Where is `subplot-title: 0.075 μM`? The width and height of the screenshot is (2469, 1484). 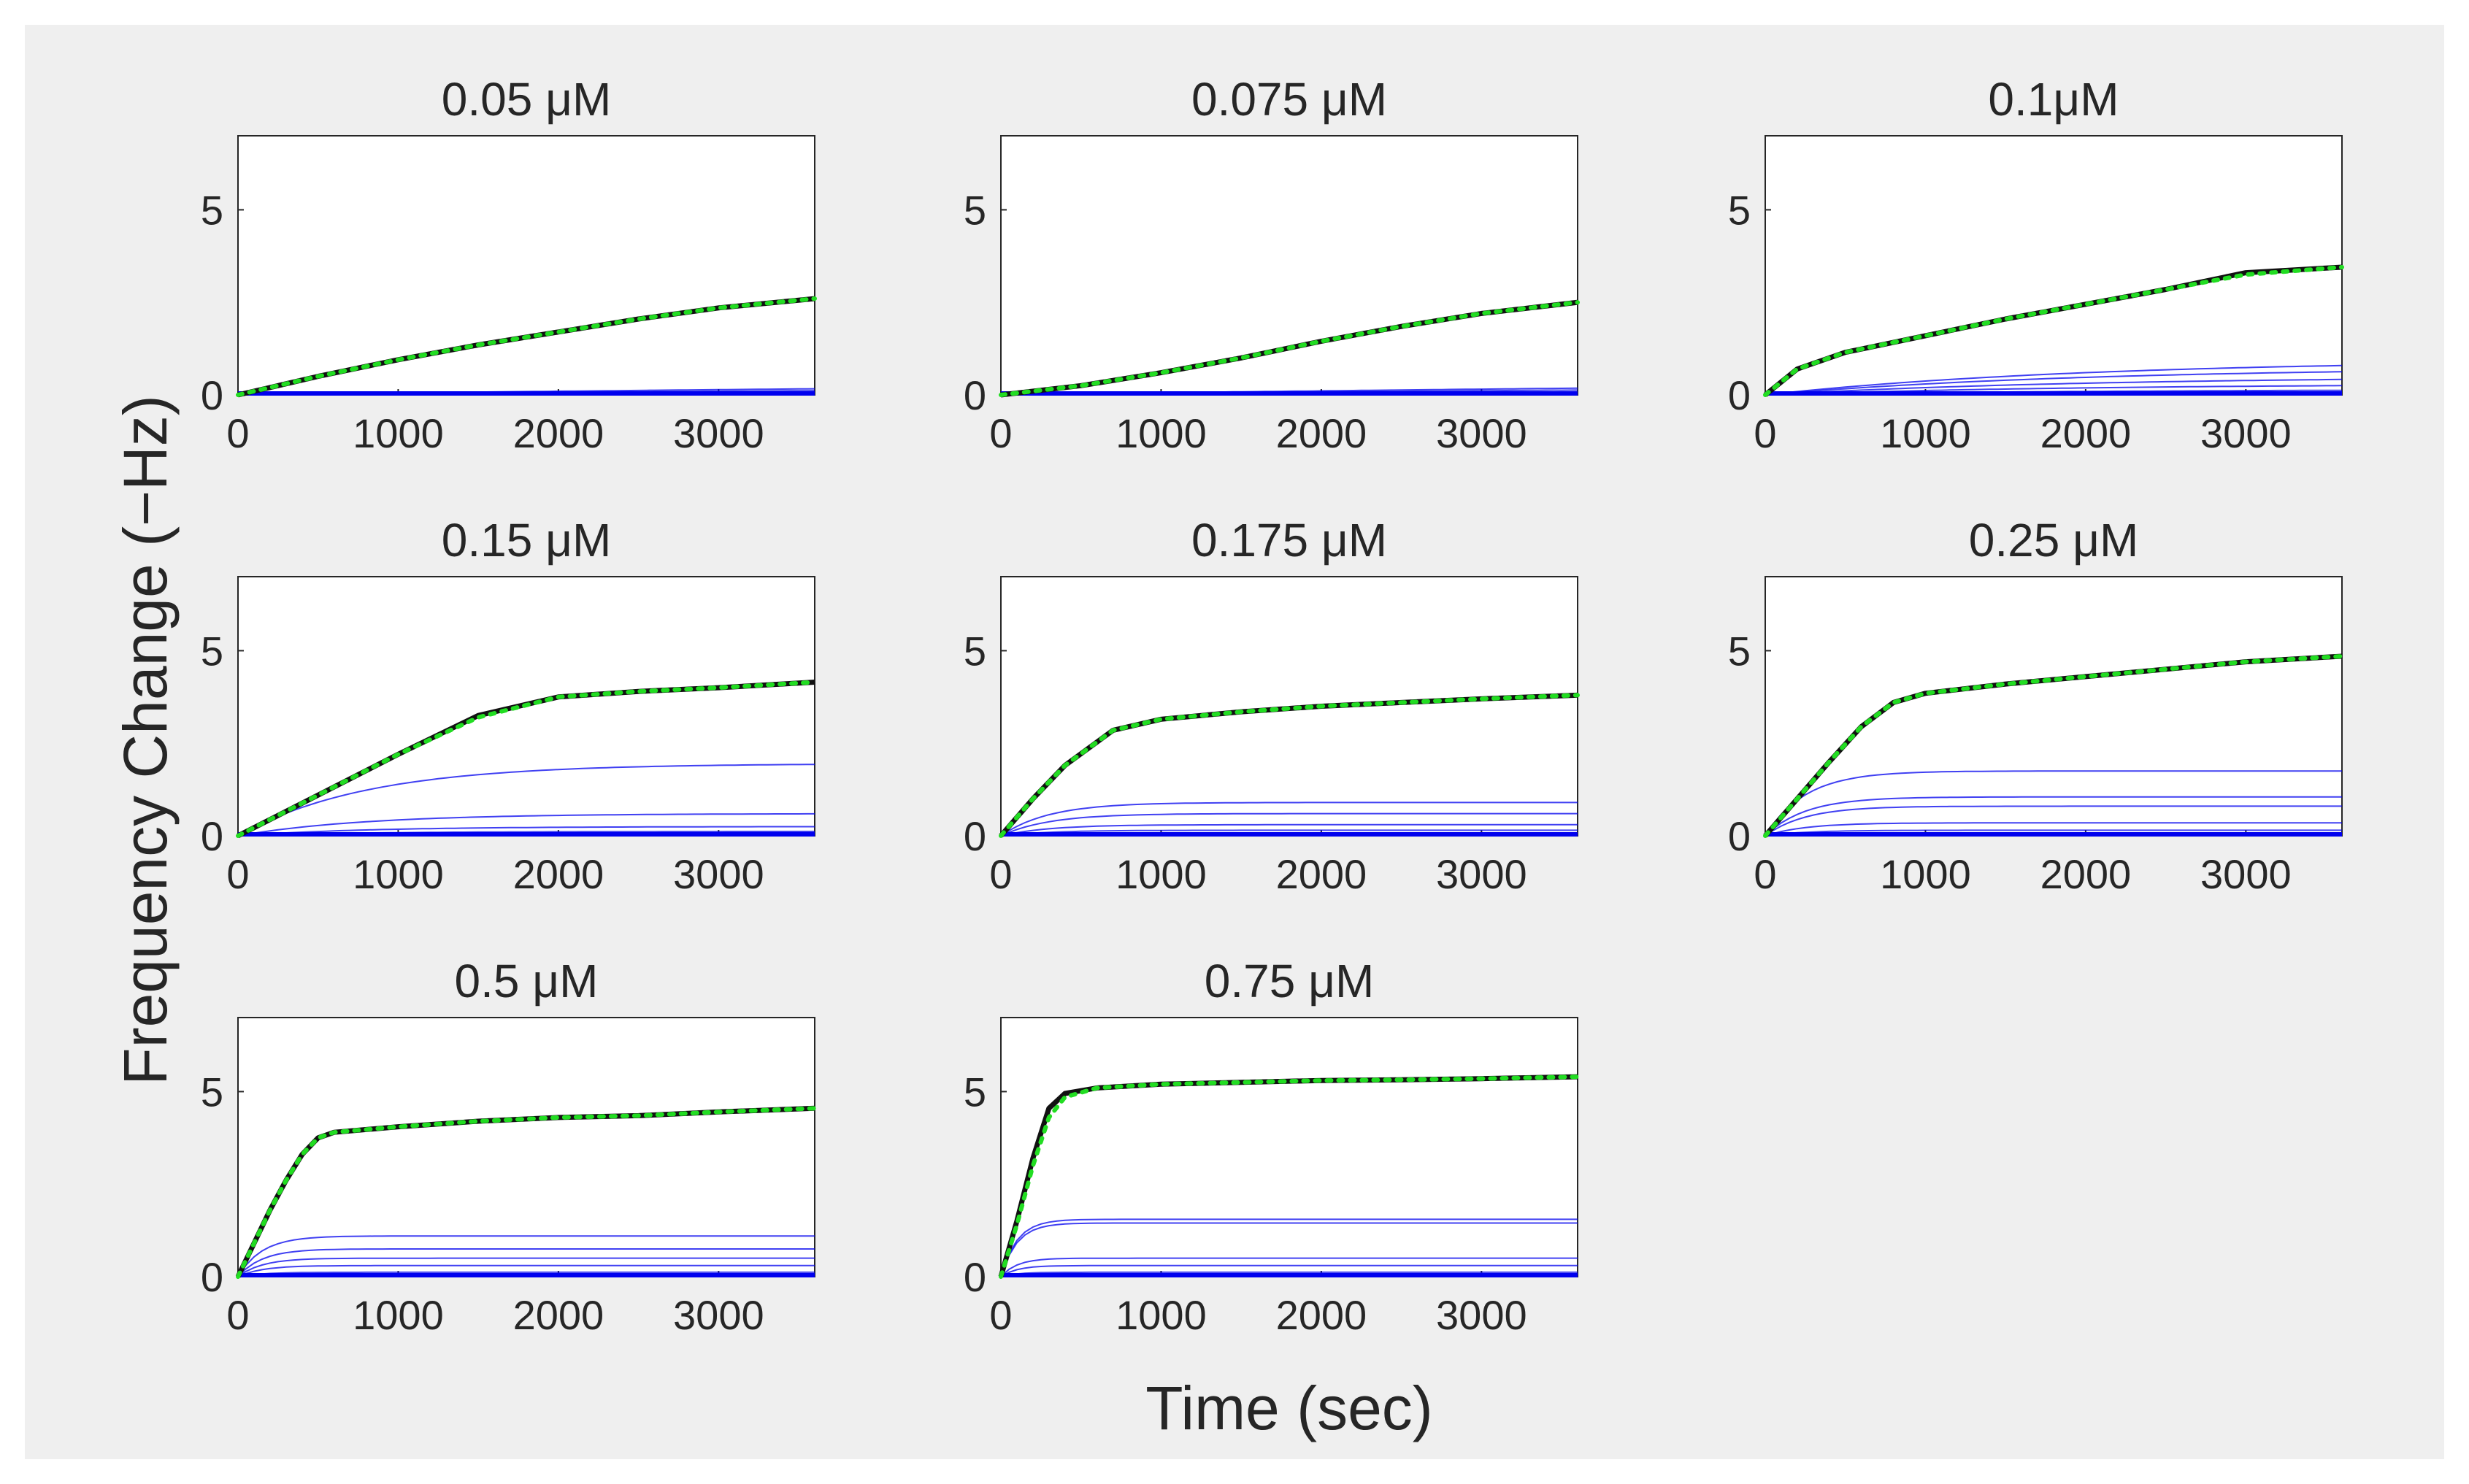 subplot-title: 0.075 μM is located at coordinates (1289, 99).